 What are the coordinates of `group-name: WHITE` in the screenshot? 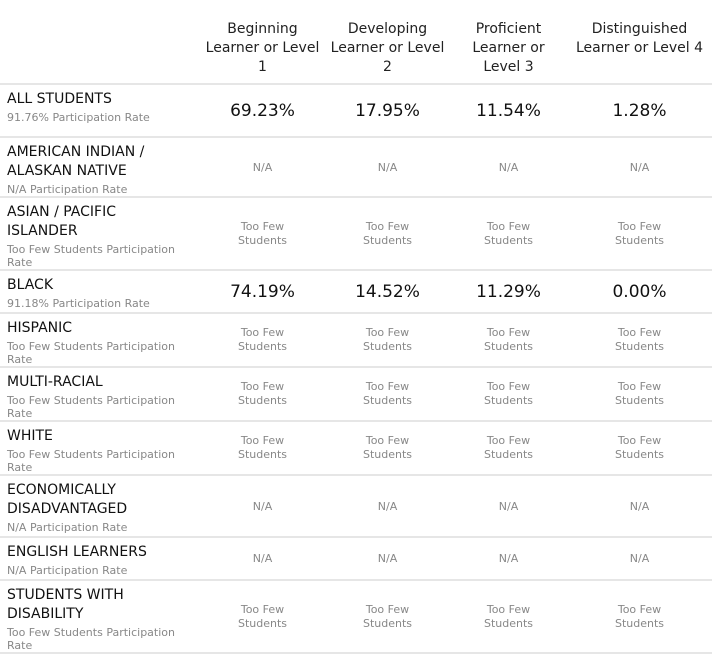 It's located at (30, 436).